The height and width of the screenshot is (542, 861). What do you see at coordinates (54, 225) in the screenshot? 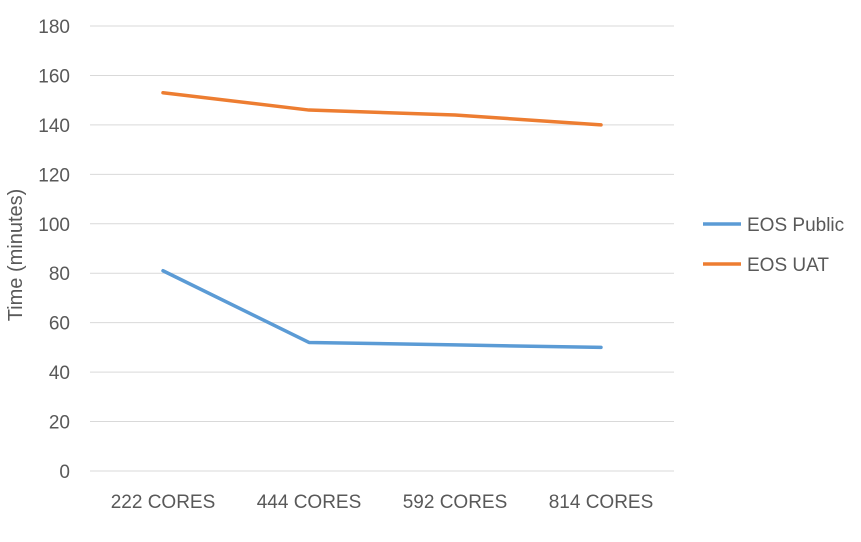
I see `y-tick-label: 100` at bounding box center [54, 225].